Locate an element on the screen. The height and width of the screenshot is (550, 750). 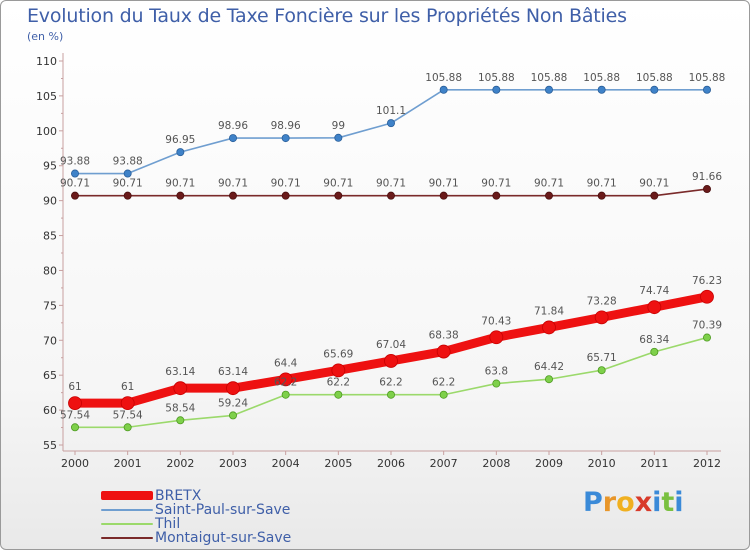
data-label-montaigut-sur-save: 91.66 is located at coordinates (707, 177).